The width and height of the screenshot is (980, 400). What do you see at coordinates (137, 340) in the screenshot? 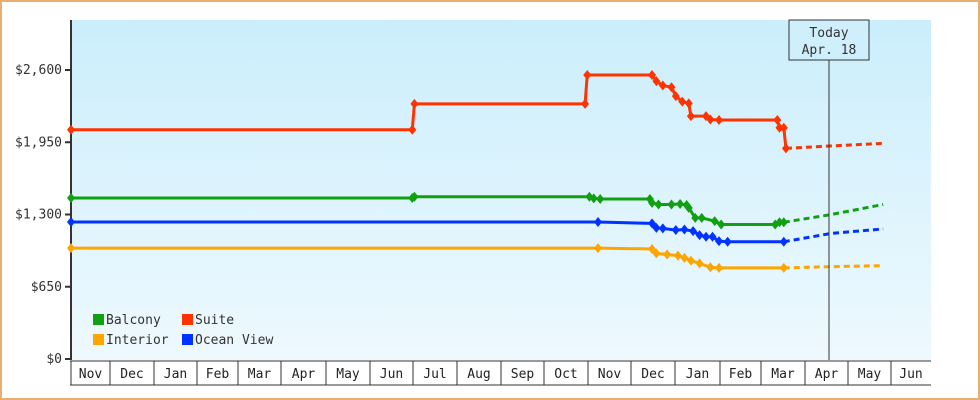
I see `legend-label: Interior` at bounding box center [137, 340].